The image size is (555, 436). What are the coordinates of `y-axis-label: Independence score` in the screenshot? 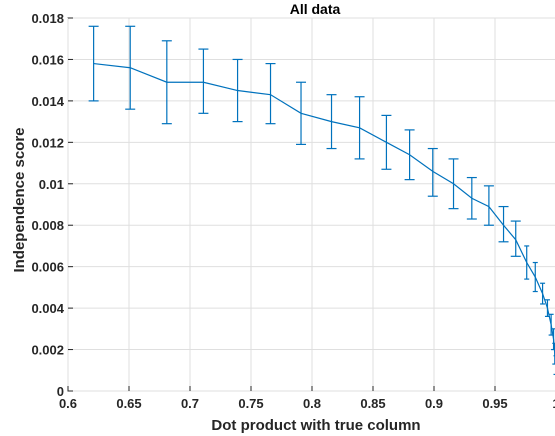 It's located at (19, 199).